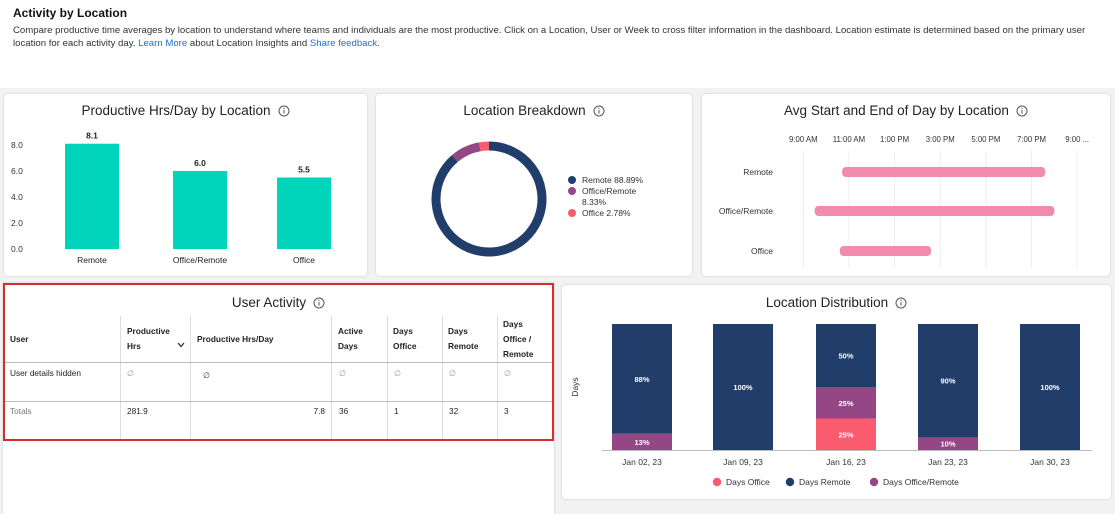  I want to click on cell-user: User details hidden, so click(46, 373).